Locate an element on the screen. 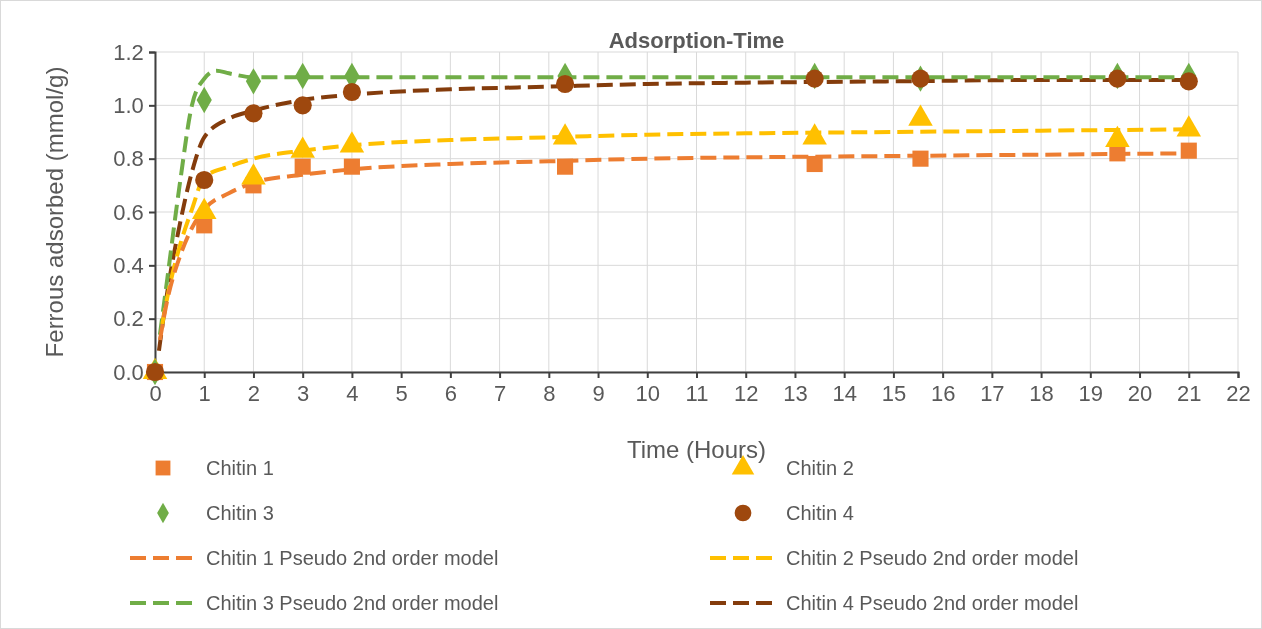  x-tick-label: 12 is located at coordinates (746, 393).